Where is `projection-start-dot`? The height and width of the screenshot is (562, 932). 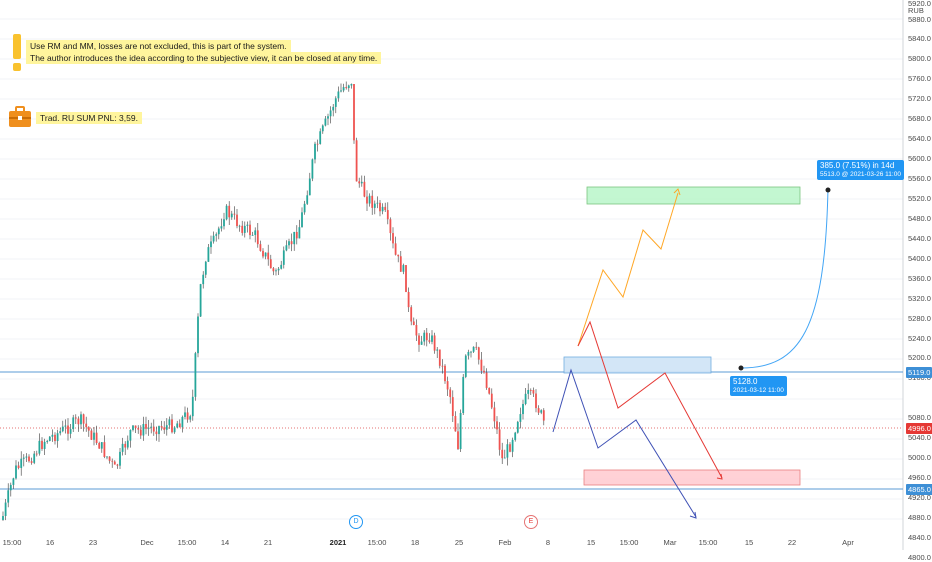
projection-start-dot is located at coordinates (741, 368).